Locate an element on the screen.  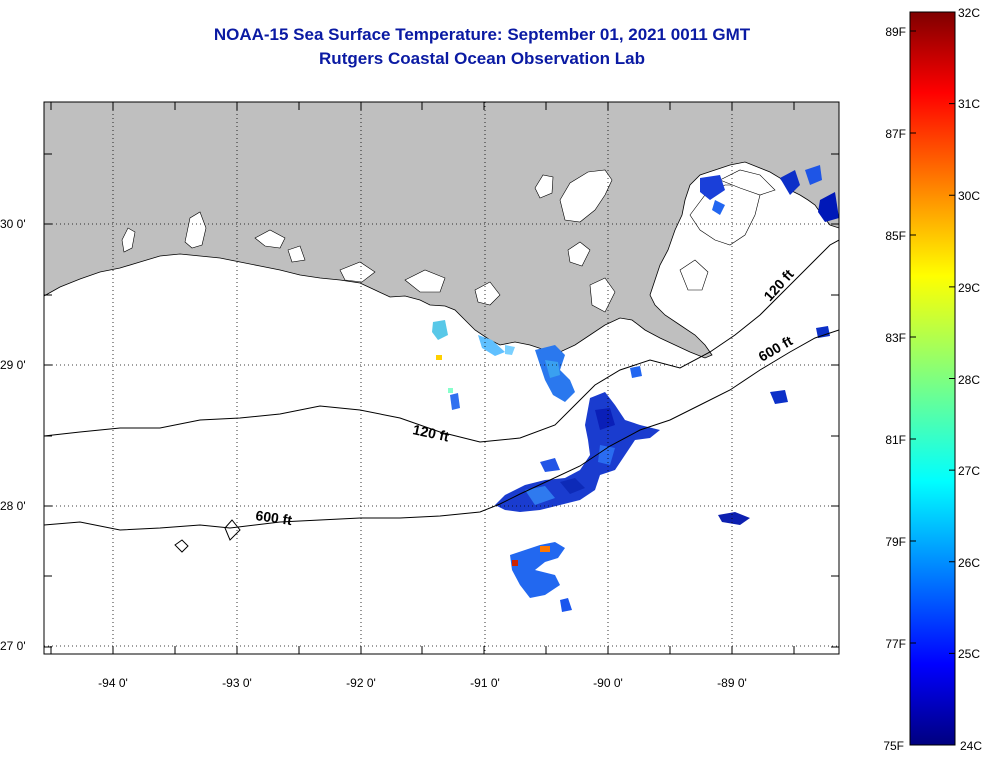
cb-fahrenheit-label: 89F is located at coordinates (895, 32).